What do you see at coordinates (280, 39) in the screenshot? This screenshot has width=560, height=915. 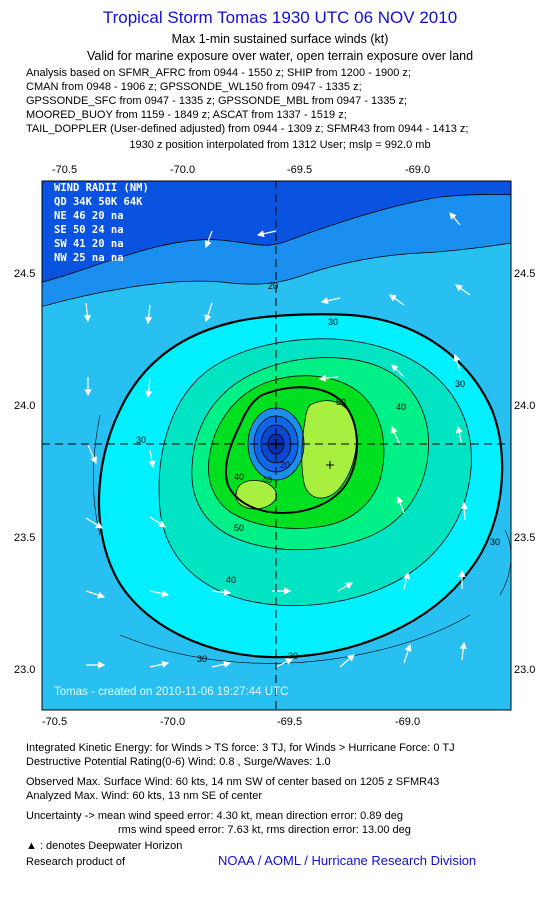 I see `subtitle-winds: Max 1-min sustained surface winds (kt)` at bounding box center [280, 39].